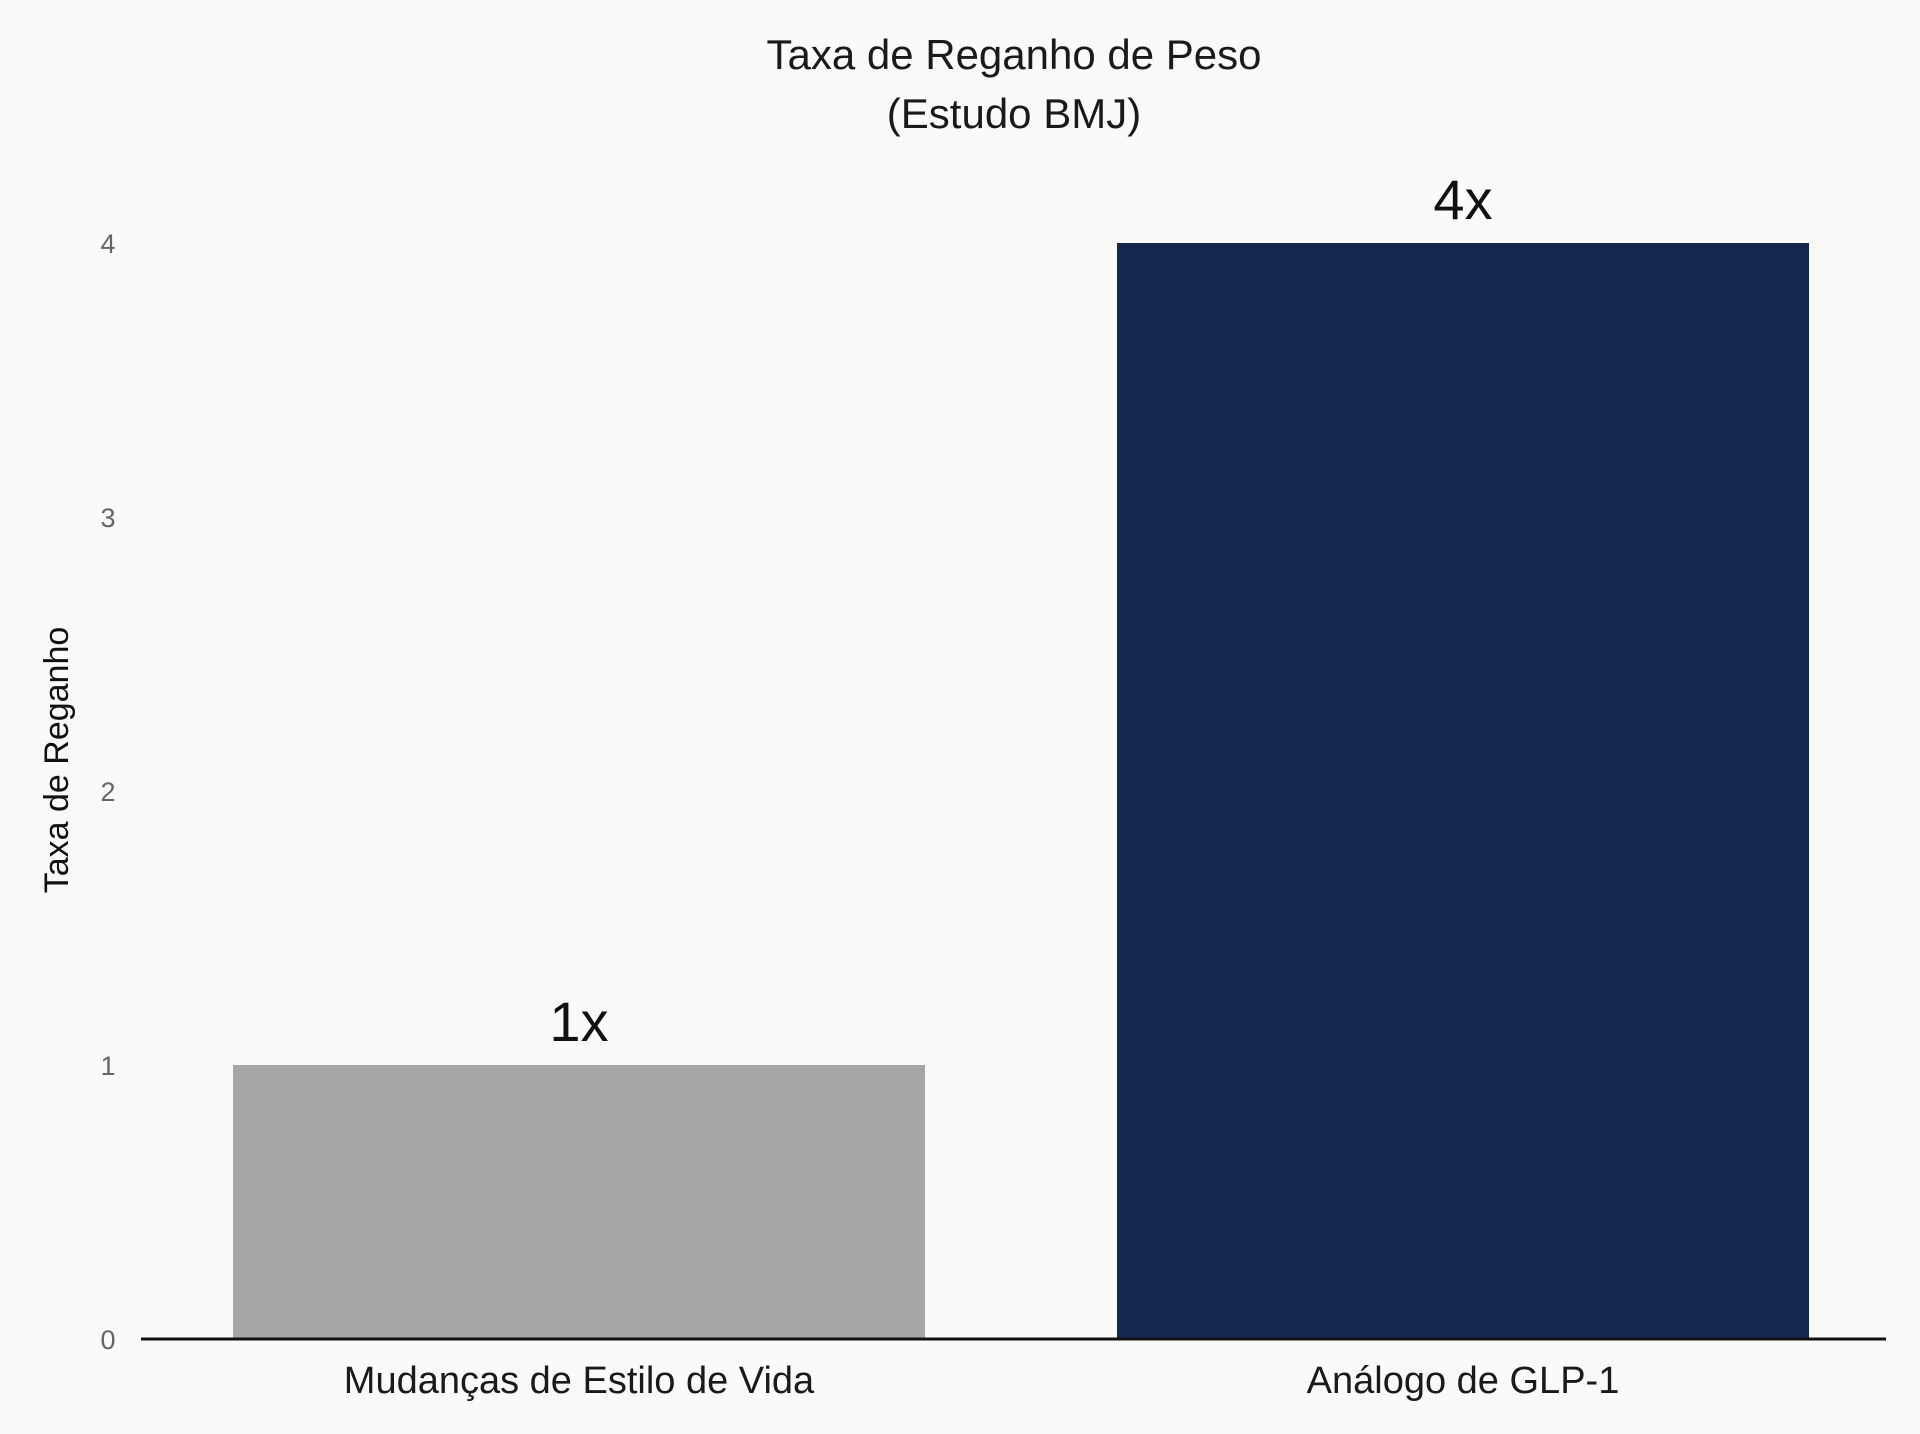 The image size is (1920, 1434). Describe the element at coordinates (579, 1381) in the screenshot. I see `x-category-label: Mudanças de Estilo de Vida` at that location.